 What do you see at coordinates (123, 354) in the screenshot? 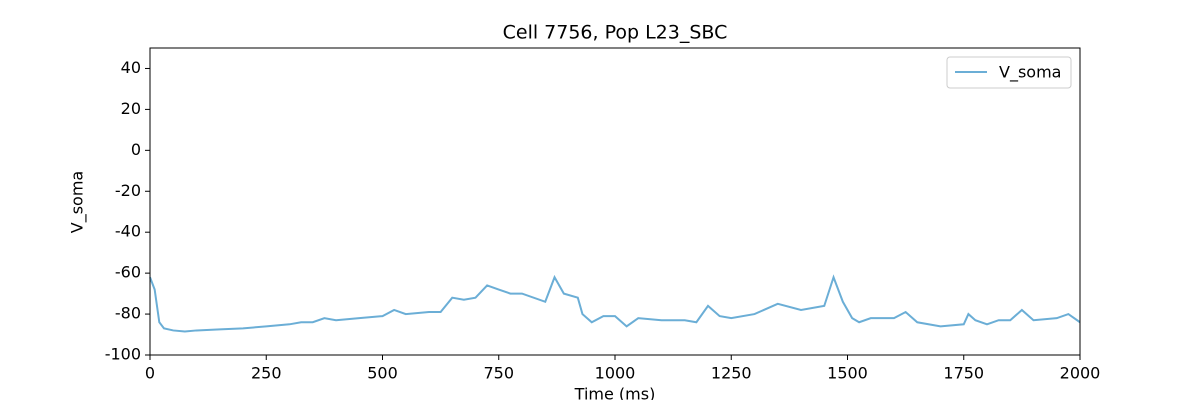
I see `y-tick-label: -100` at bounding box center [123, 354].